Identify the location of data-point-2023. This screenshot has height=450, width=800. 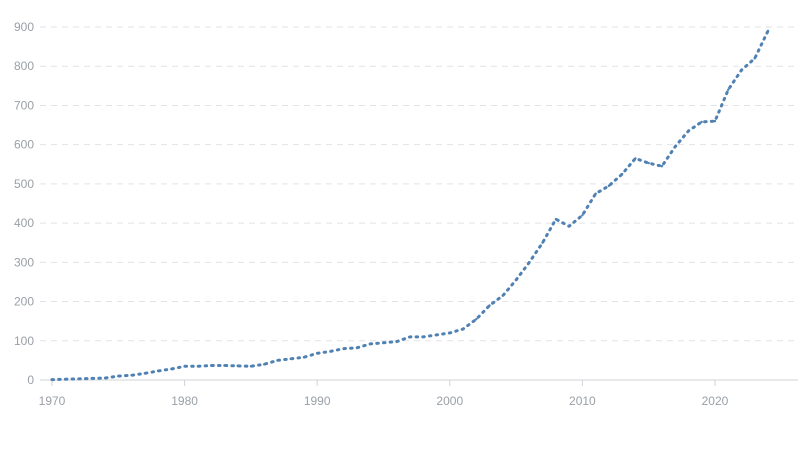
(754, 58).